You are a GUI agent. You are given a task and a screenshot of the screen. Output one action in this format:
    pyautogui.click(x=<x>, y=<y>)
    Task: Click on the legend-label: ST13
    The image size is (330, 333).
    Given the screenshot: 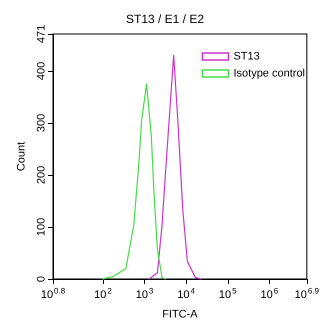 What is the action you would take?
    pyautogui.click(x=246, y=56)
    